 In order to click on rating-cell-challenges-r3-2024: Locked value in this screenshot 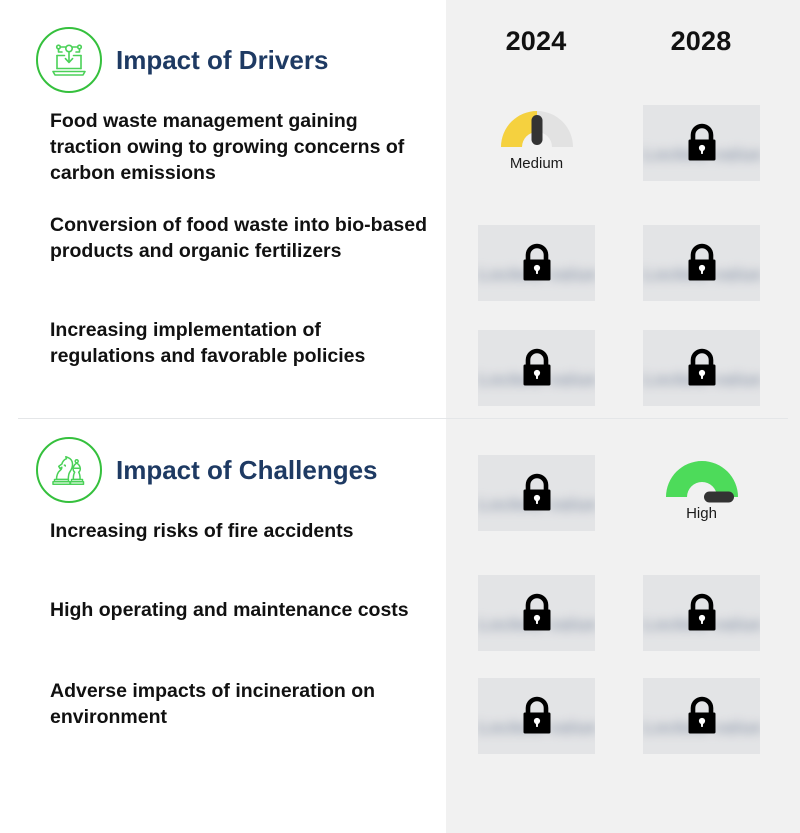, I will do `click(536, 716)`.